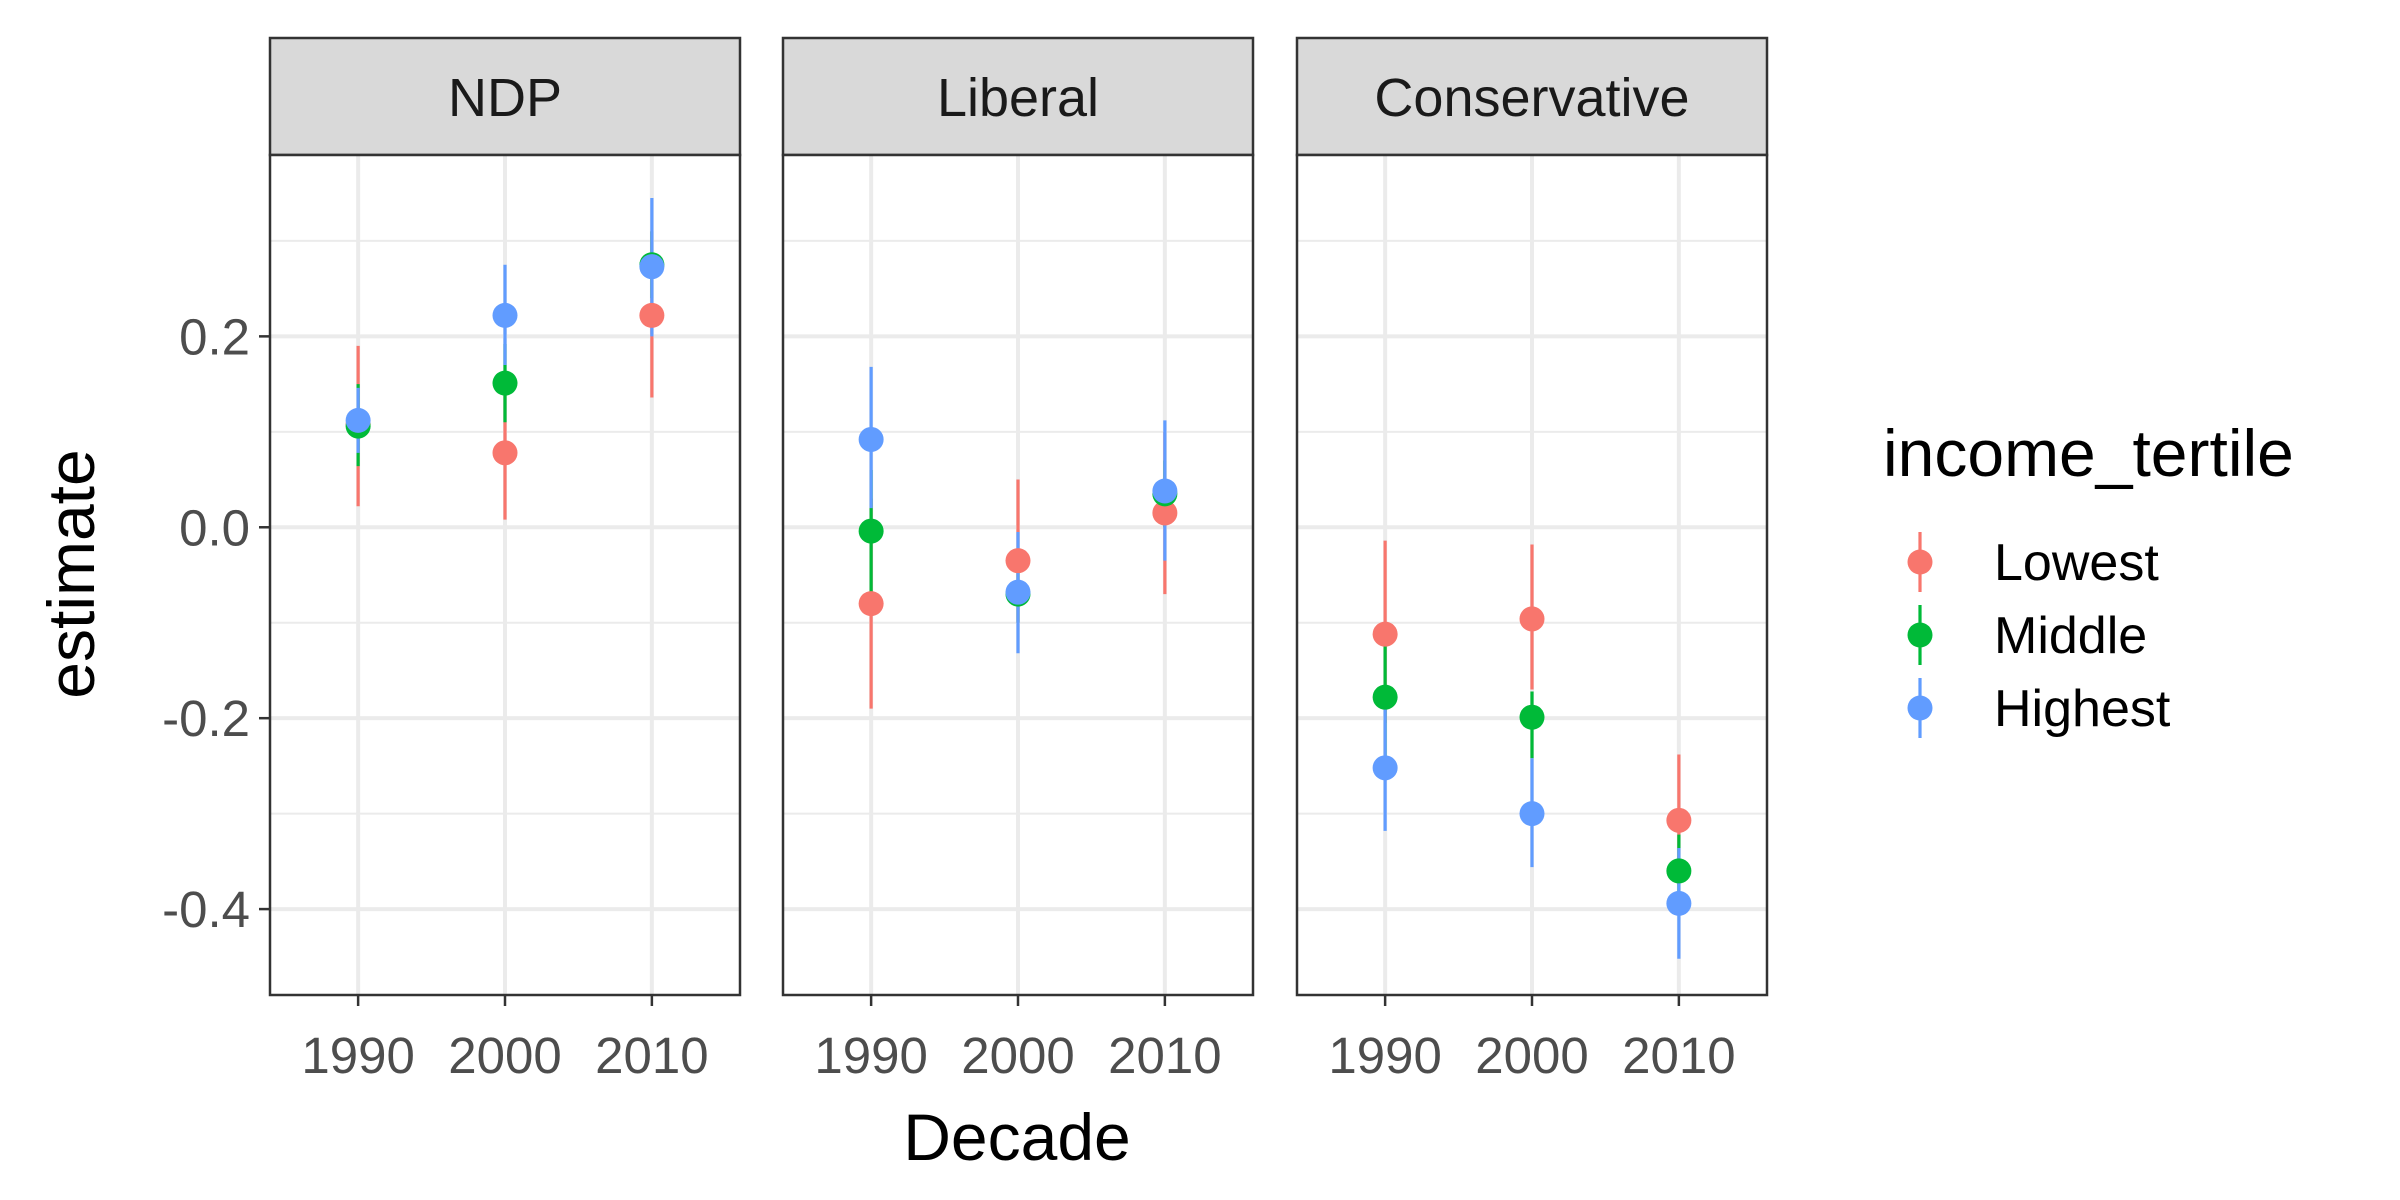  What do you see at coordinates (214, 527) in the screenshot?
I see `y-tick-label: 0.0` at bounding box center [214, 527].